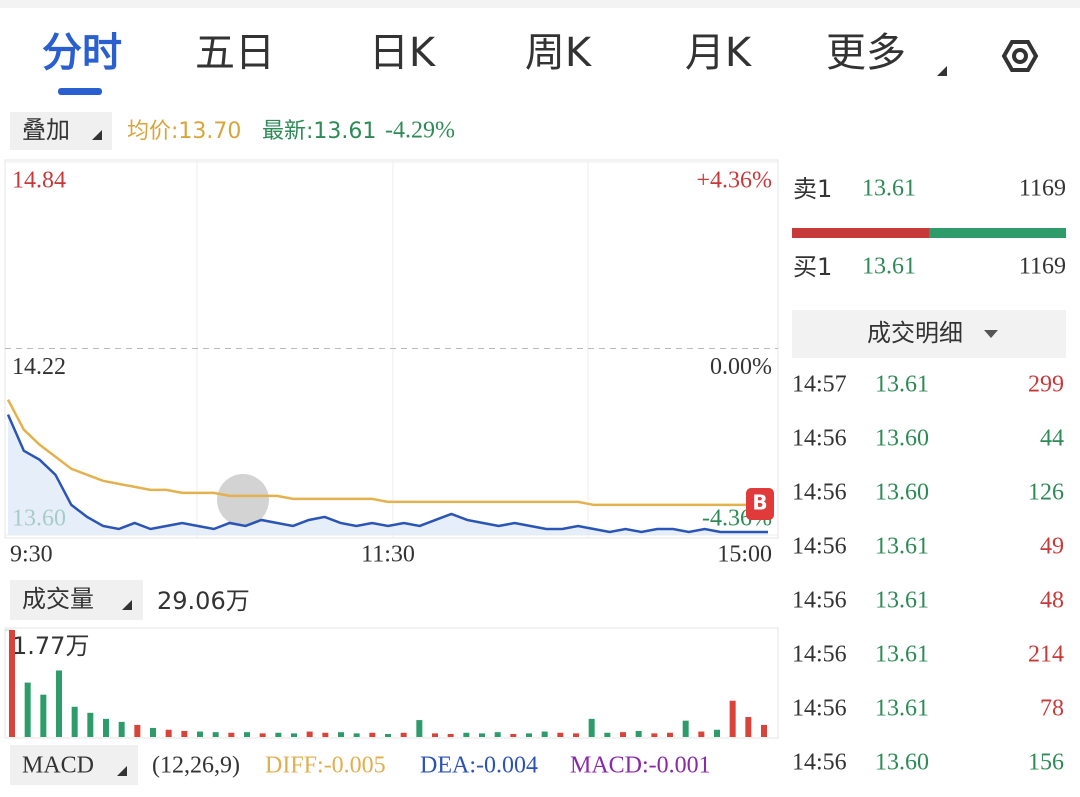  Describe the element at coordinates (58, 599) in the screenshot. I see `volume-title: 成交量` at that location.